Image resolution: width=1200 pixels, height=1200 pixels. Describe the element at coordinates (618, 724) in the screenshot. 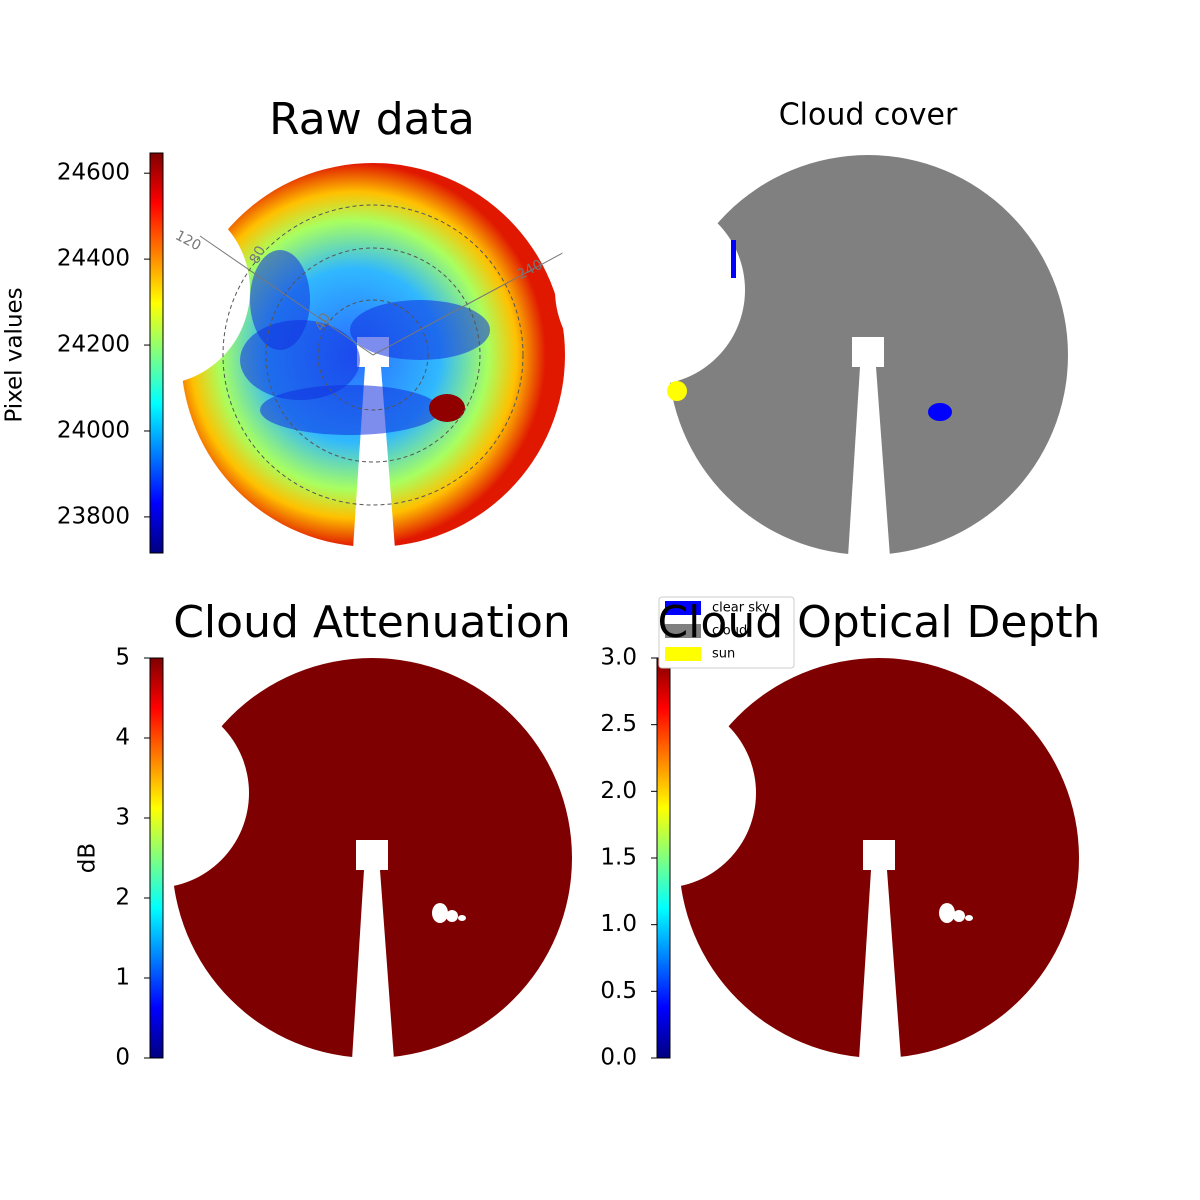

I see `colorbar-tick-label: 2.5` at that location.